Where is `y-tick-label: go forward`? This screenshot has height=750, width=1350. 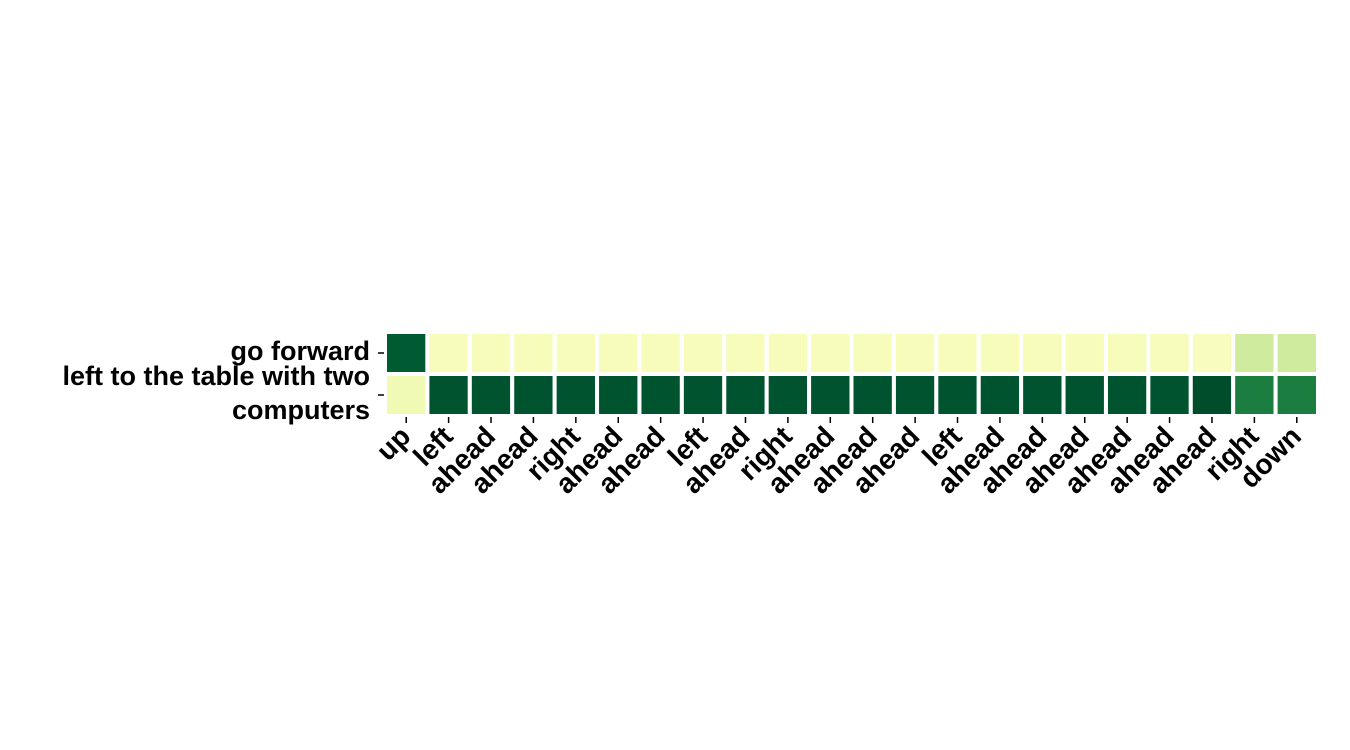 y-tick-label: go forward is located at coordinates (301, 351).